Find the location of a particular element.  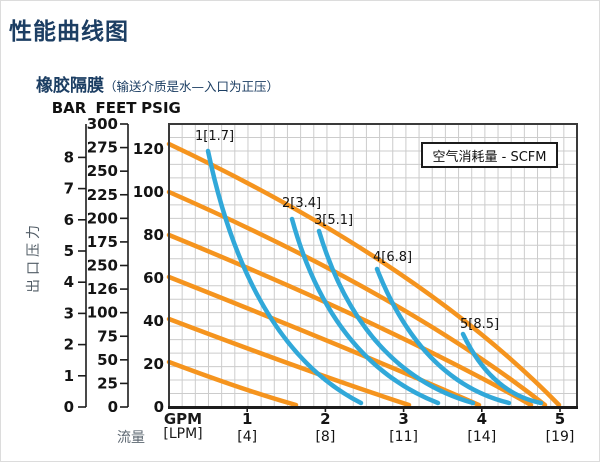

feet-tick-label: 25 is located at coordinates (107, 383).